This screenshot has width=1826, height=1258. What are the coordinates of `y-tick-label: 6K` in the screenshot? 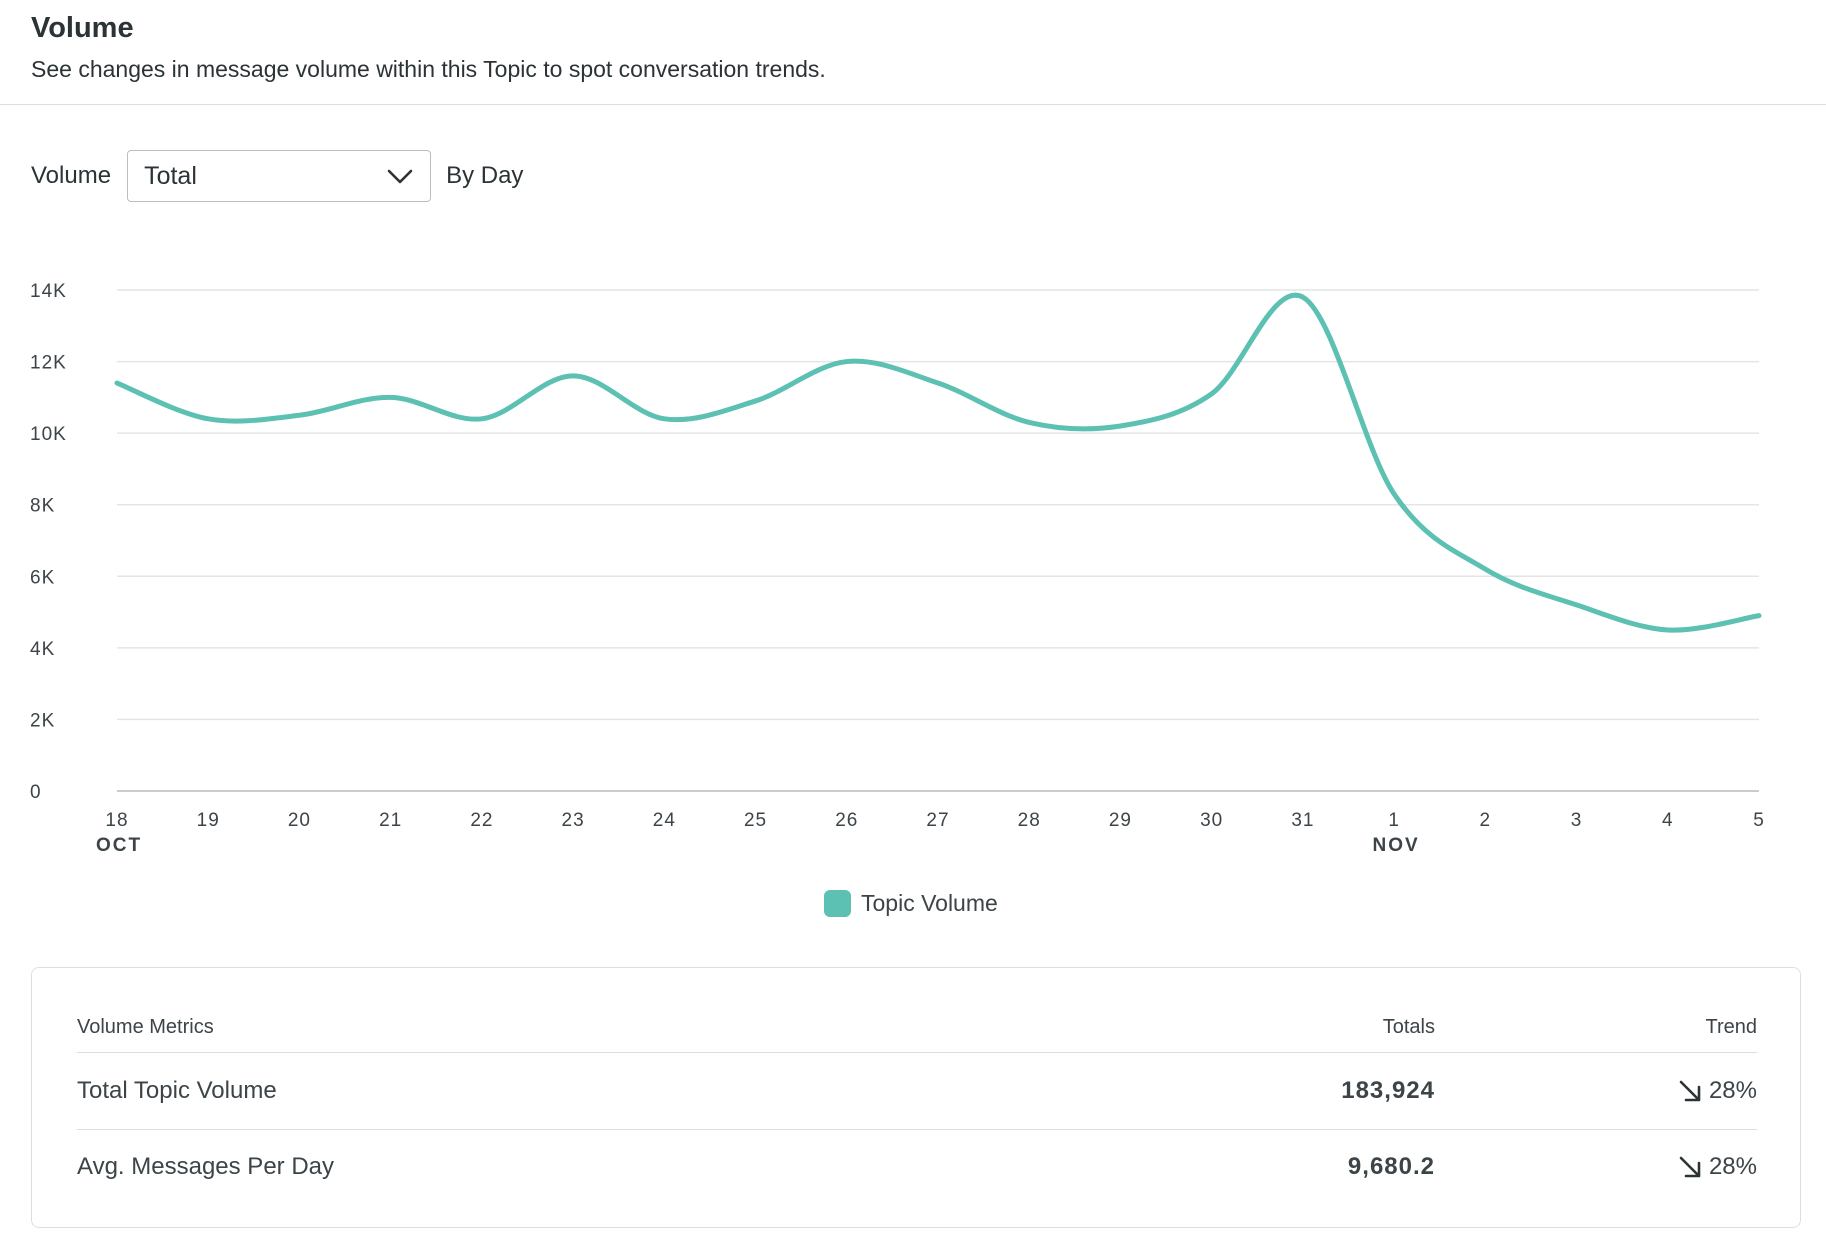 It's located at (42, 577).